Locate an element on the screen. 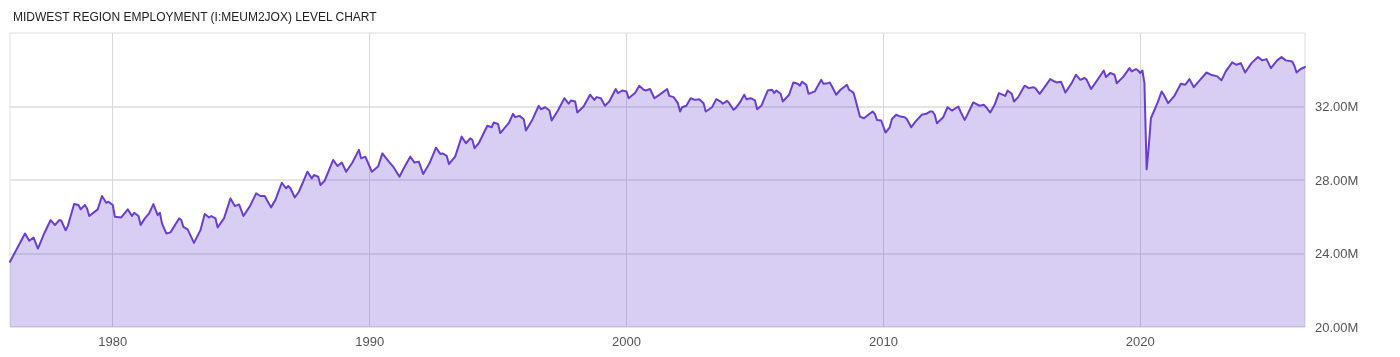 This screenshot has height=357, width=1400. y-tick-label: 24.00M is located at coordinates (1337, 253).